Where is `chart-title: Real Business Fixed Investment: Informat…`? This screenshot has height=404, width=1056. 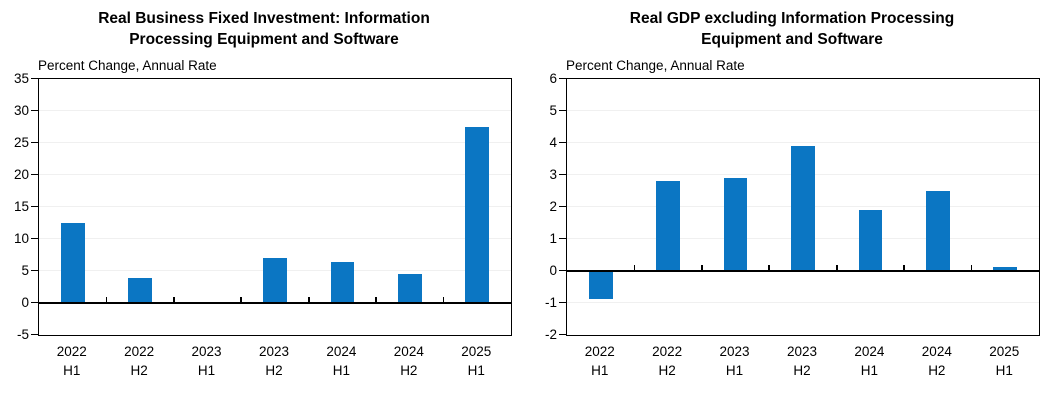 chart-title: Real Business Fixed Investment: Informat… is located at coordinates (264, 29).